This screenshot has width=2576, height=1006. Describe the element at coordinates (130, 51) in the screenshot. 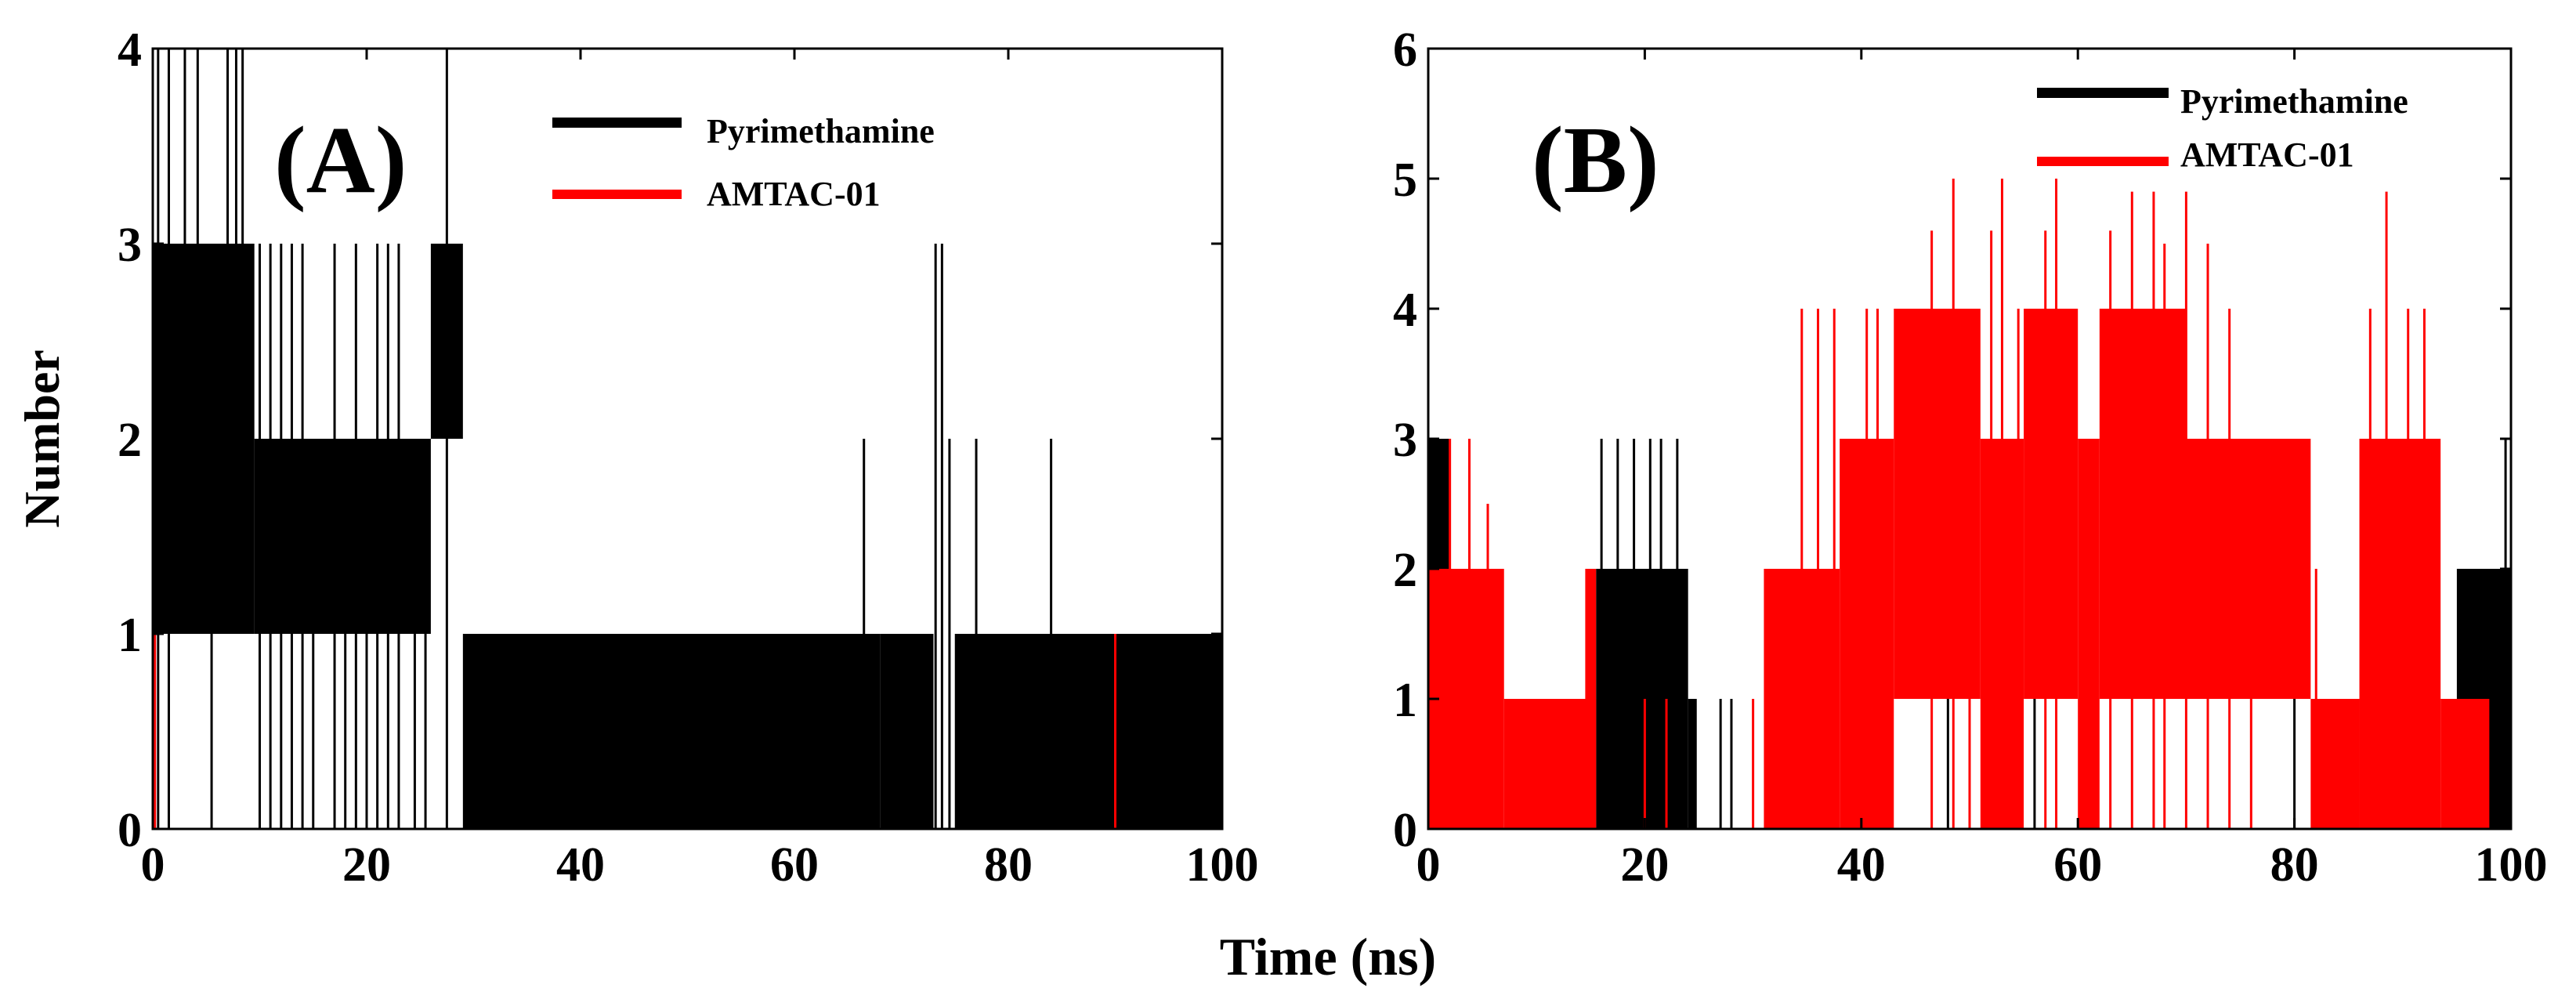

I see `panel-a-y-tick-label-4: 4` at that location.